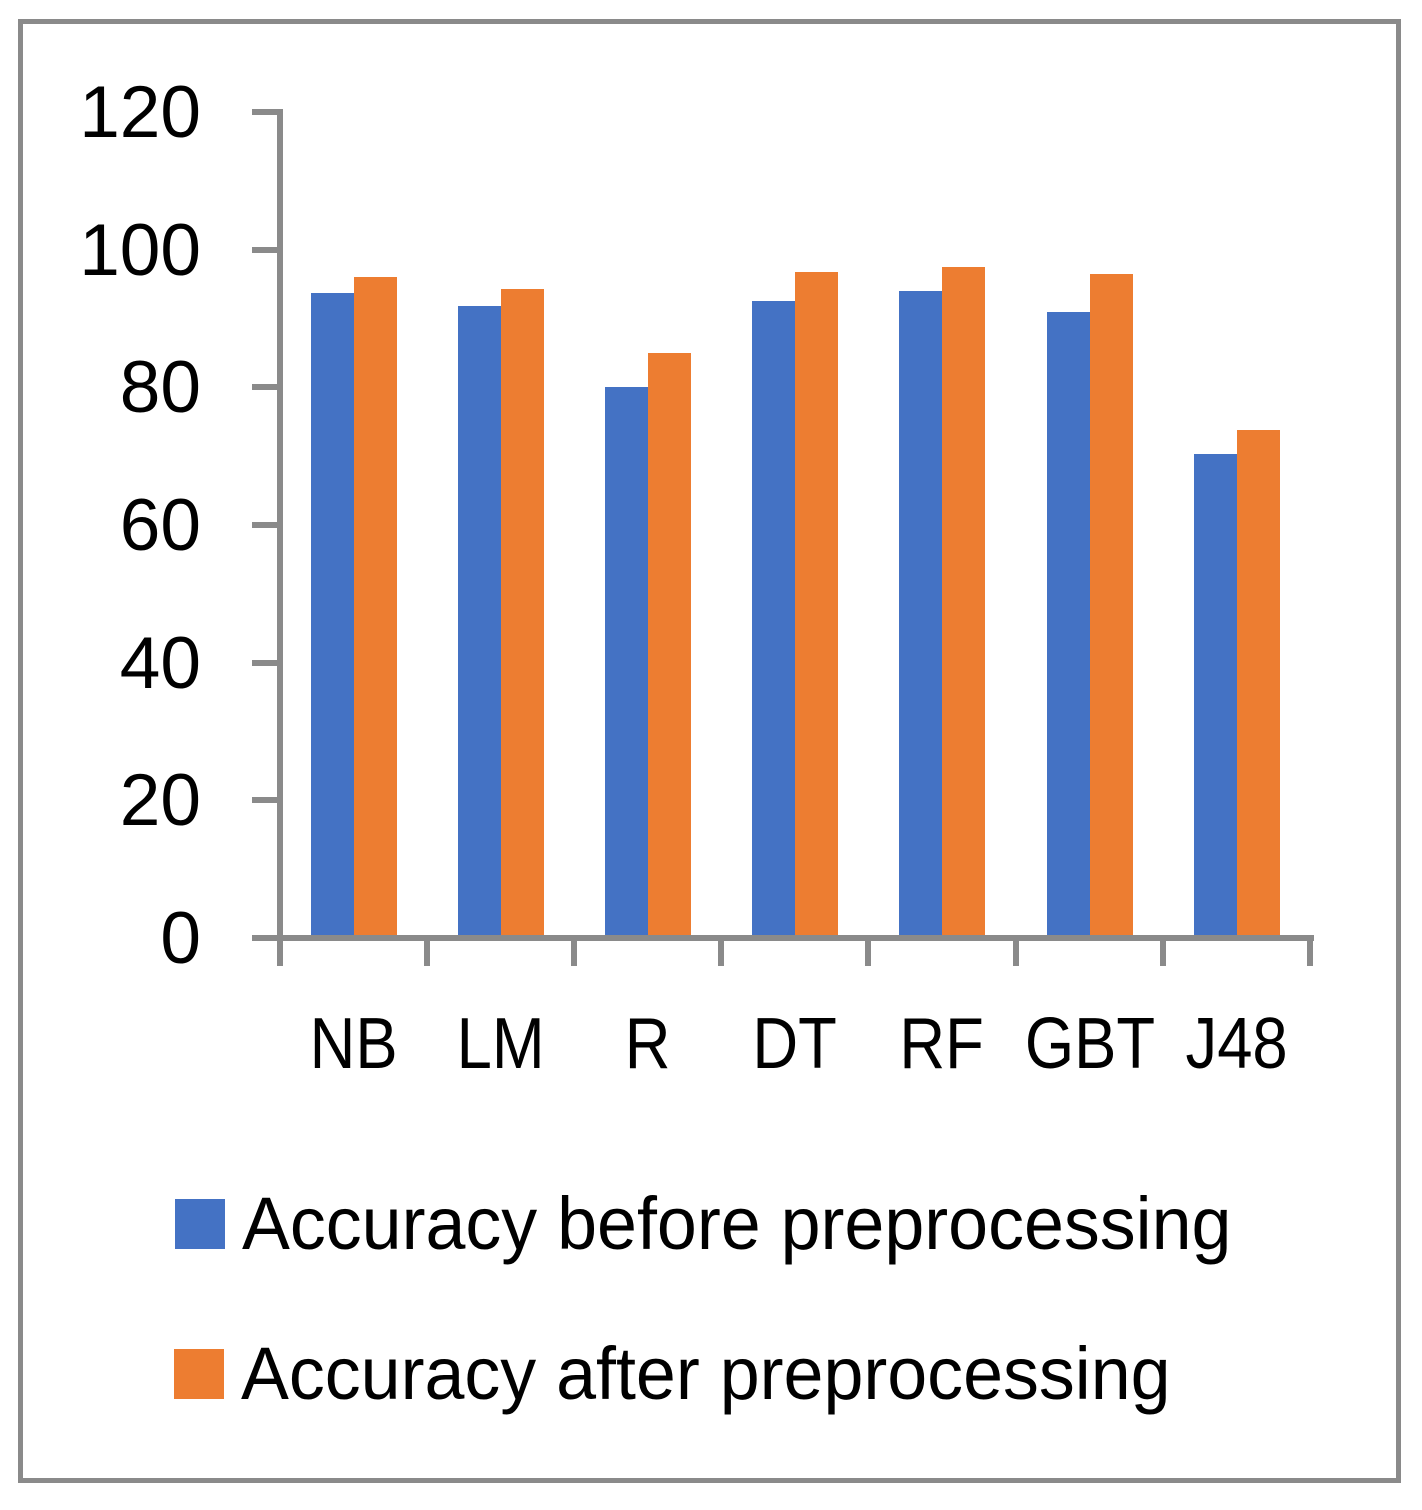 This screenshot has height=1510, width=1422. I want to click on x-axis-category-label-DT: DT, so click(794, 1044).